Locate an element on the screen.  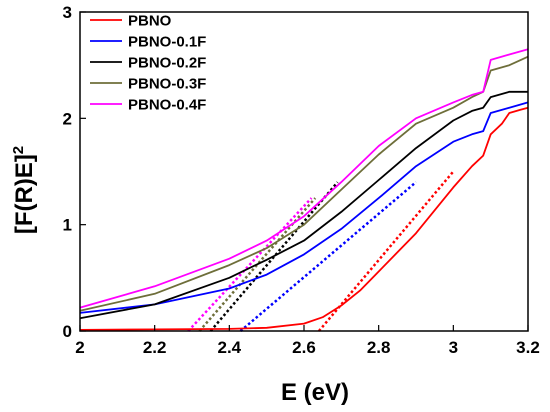
legend-label: PBNO-0.3F is located at coordinates (167, 84).